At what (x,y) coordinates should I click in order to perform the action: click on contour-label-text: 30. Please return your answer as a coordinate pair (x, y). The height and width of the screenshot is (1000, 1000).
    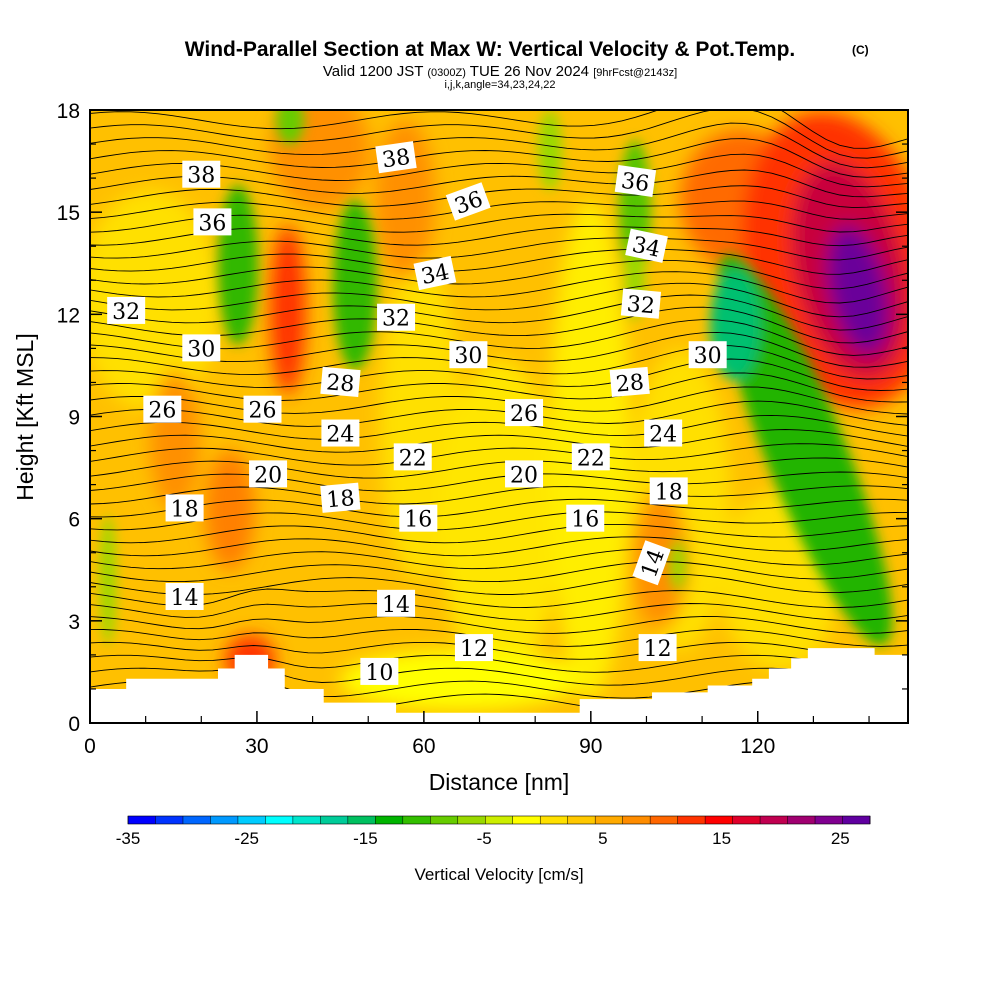
    Looking at the image, I should click on (201, 349).